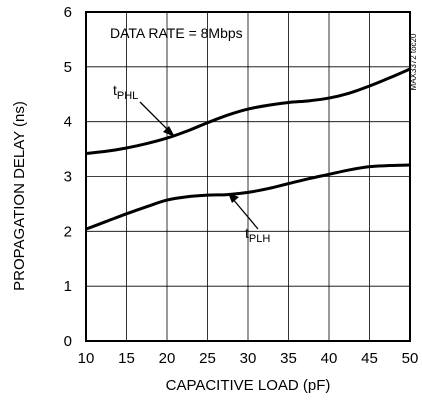  Describe the element at coordinates (207, 358) in the screenshot. I see `x-tick-label-25: 25` at that location.